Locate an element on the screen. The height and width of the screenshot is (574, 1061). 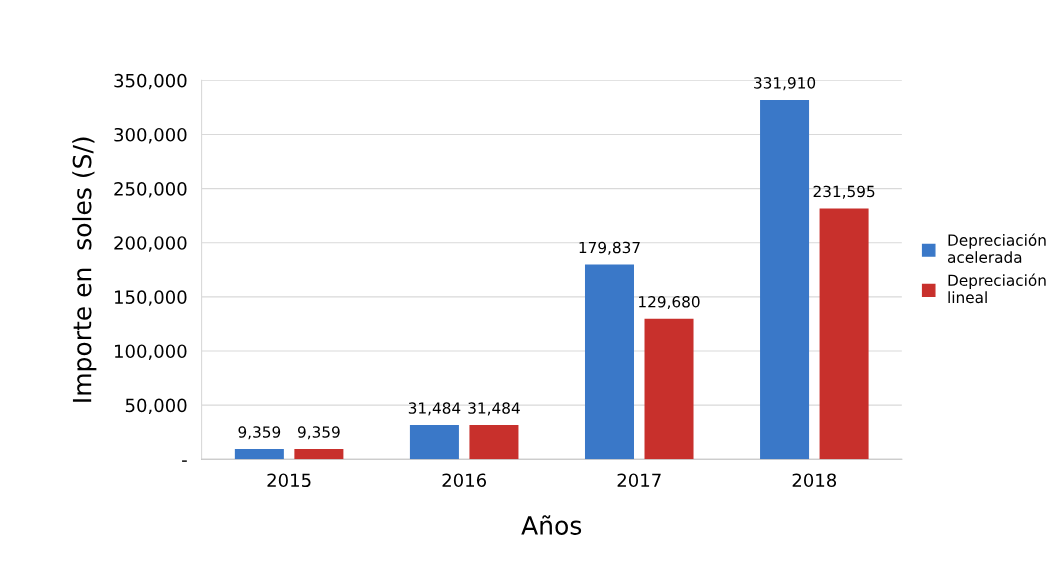
y-tick-label: 350,000 is located at coordinates (150, 81).